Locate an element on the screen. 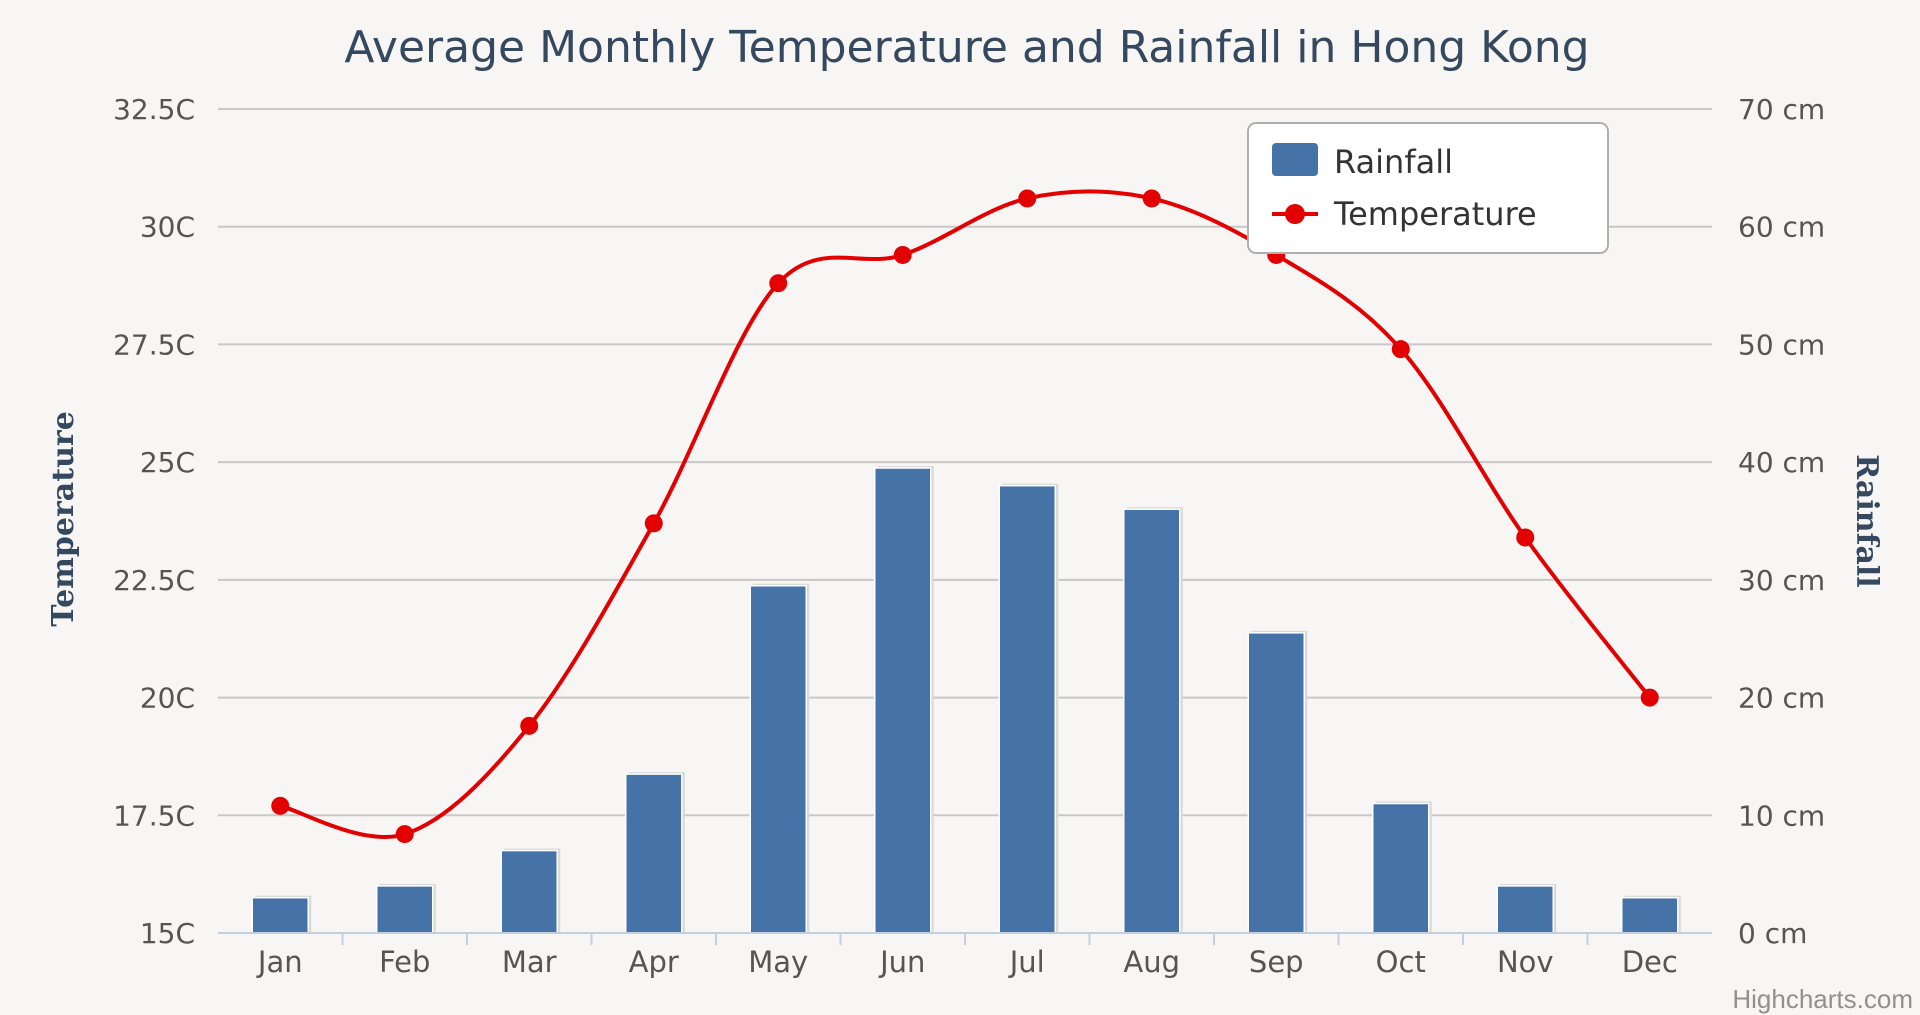  rainfall-bar-apr is located at coordinates (654, 853).